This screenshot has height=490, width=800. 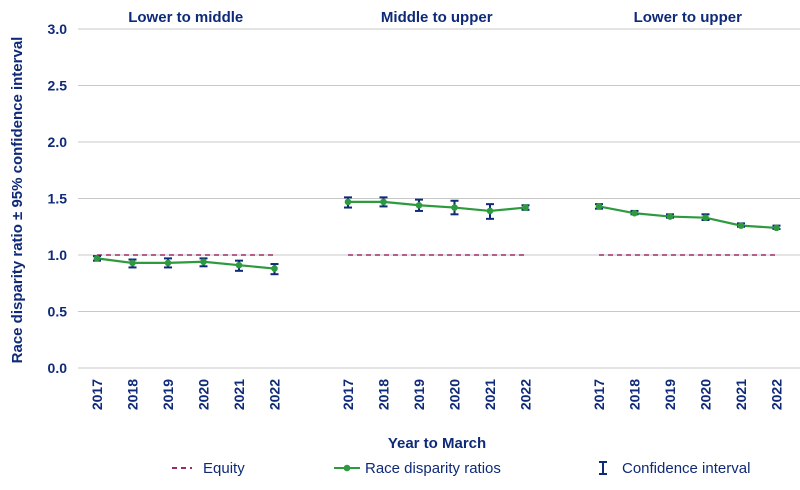 I want to click on legend-item-ratio: Race disparity ratios, so click(x=417, y=468).